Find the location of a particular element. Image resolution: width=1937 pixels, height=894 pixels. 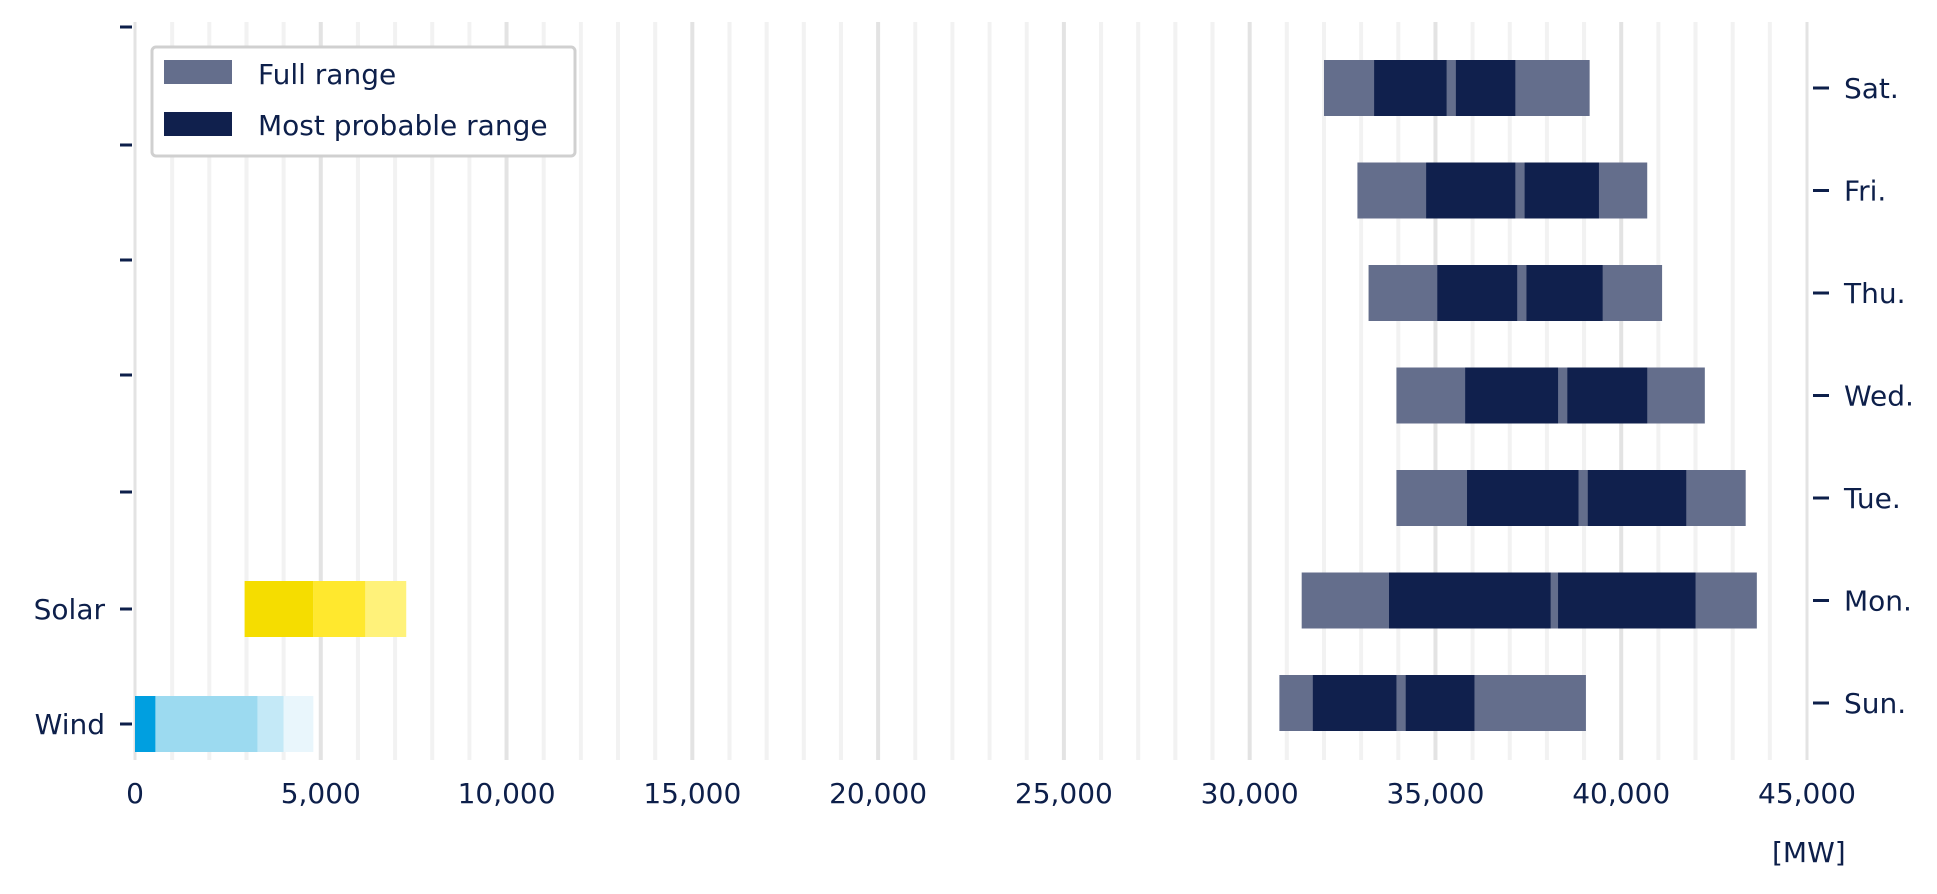

legend: Full range Most probable range is located at coordinates (363, 101).